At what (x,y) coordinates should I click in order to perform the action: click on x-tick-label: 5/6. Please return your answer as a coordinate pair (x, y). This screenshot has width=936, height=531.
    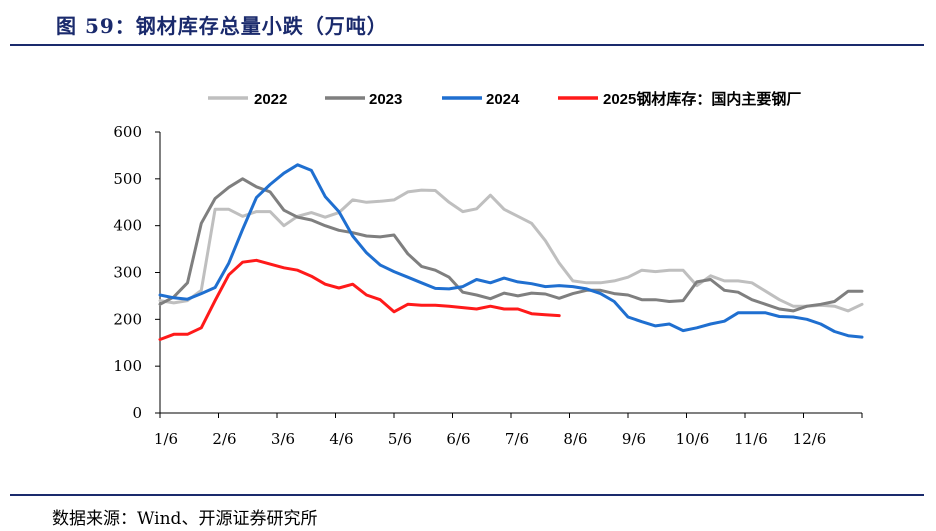
    Looking at the image, I should click on (400, 439).